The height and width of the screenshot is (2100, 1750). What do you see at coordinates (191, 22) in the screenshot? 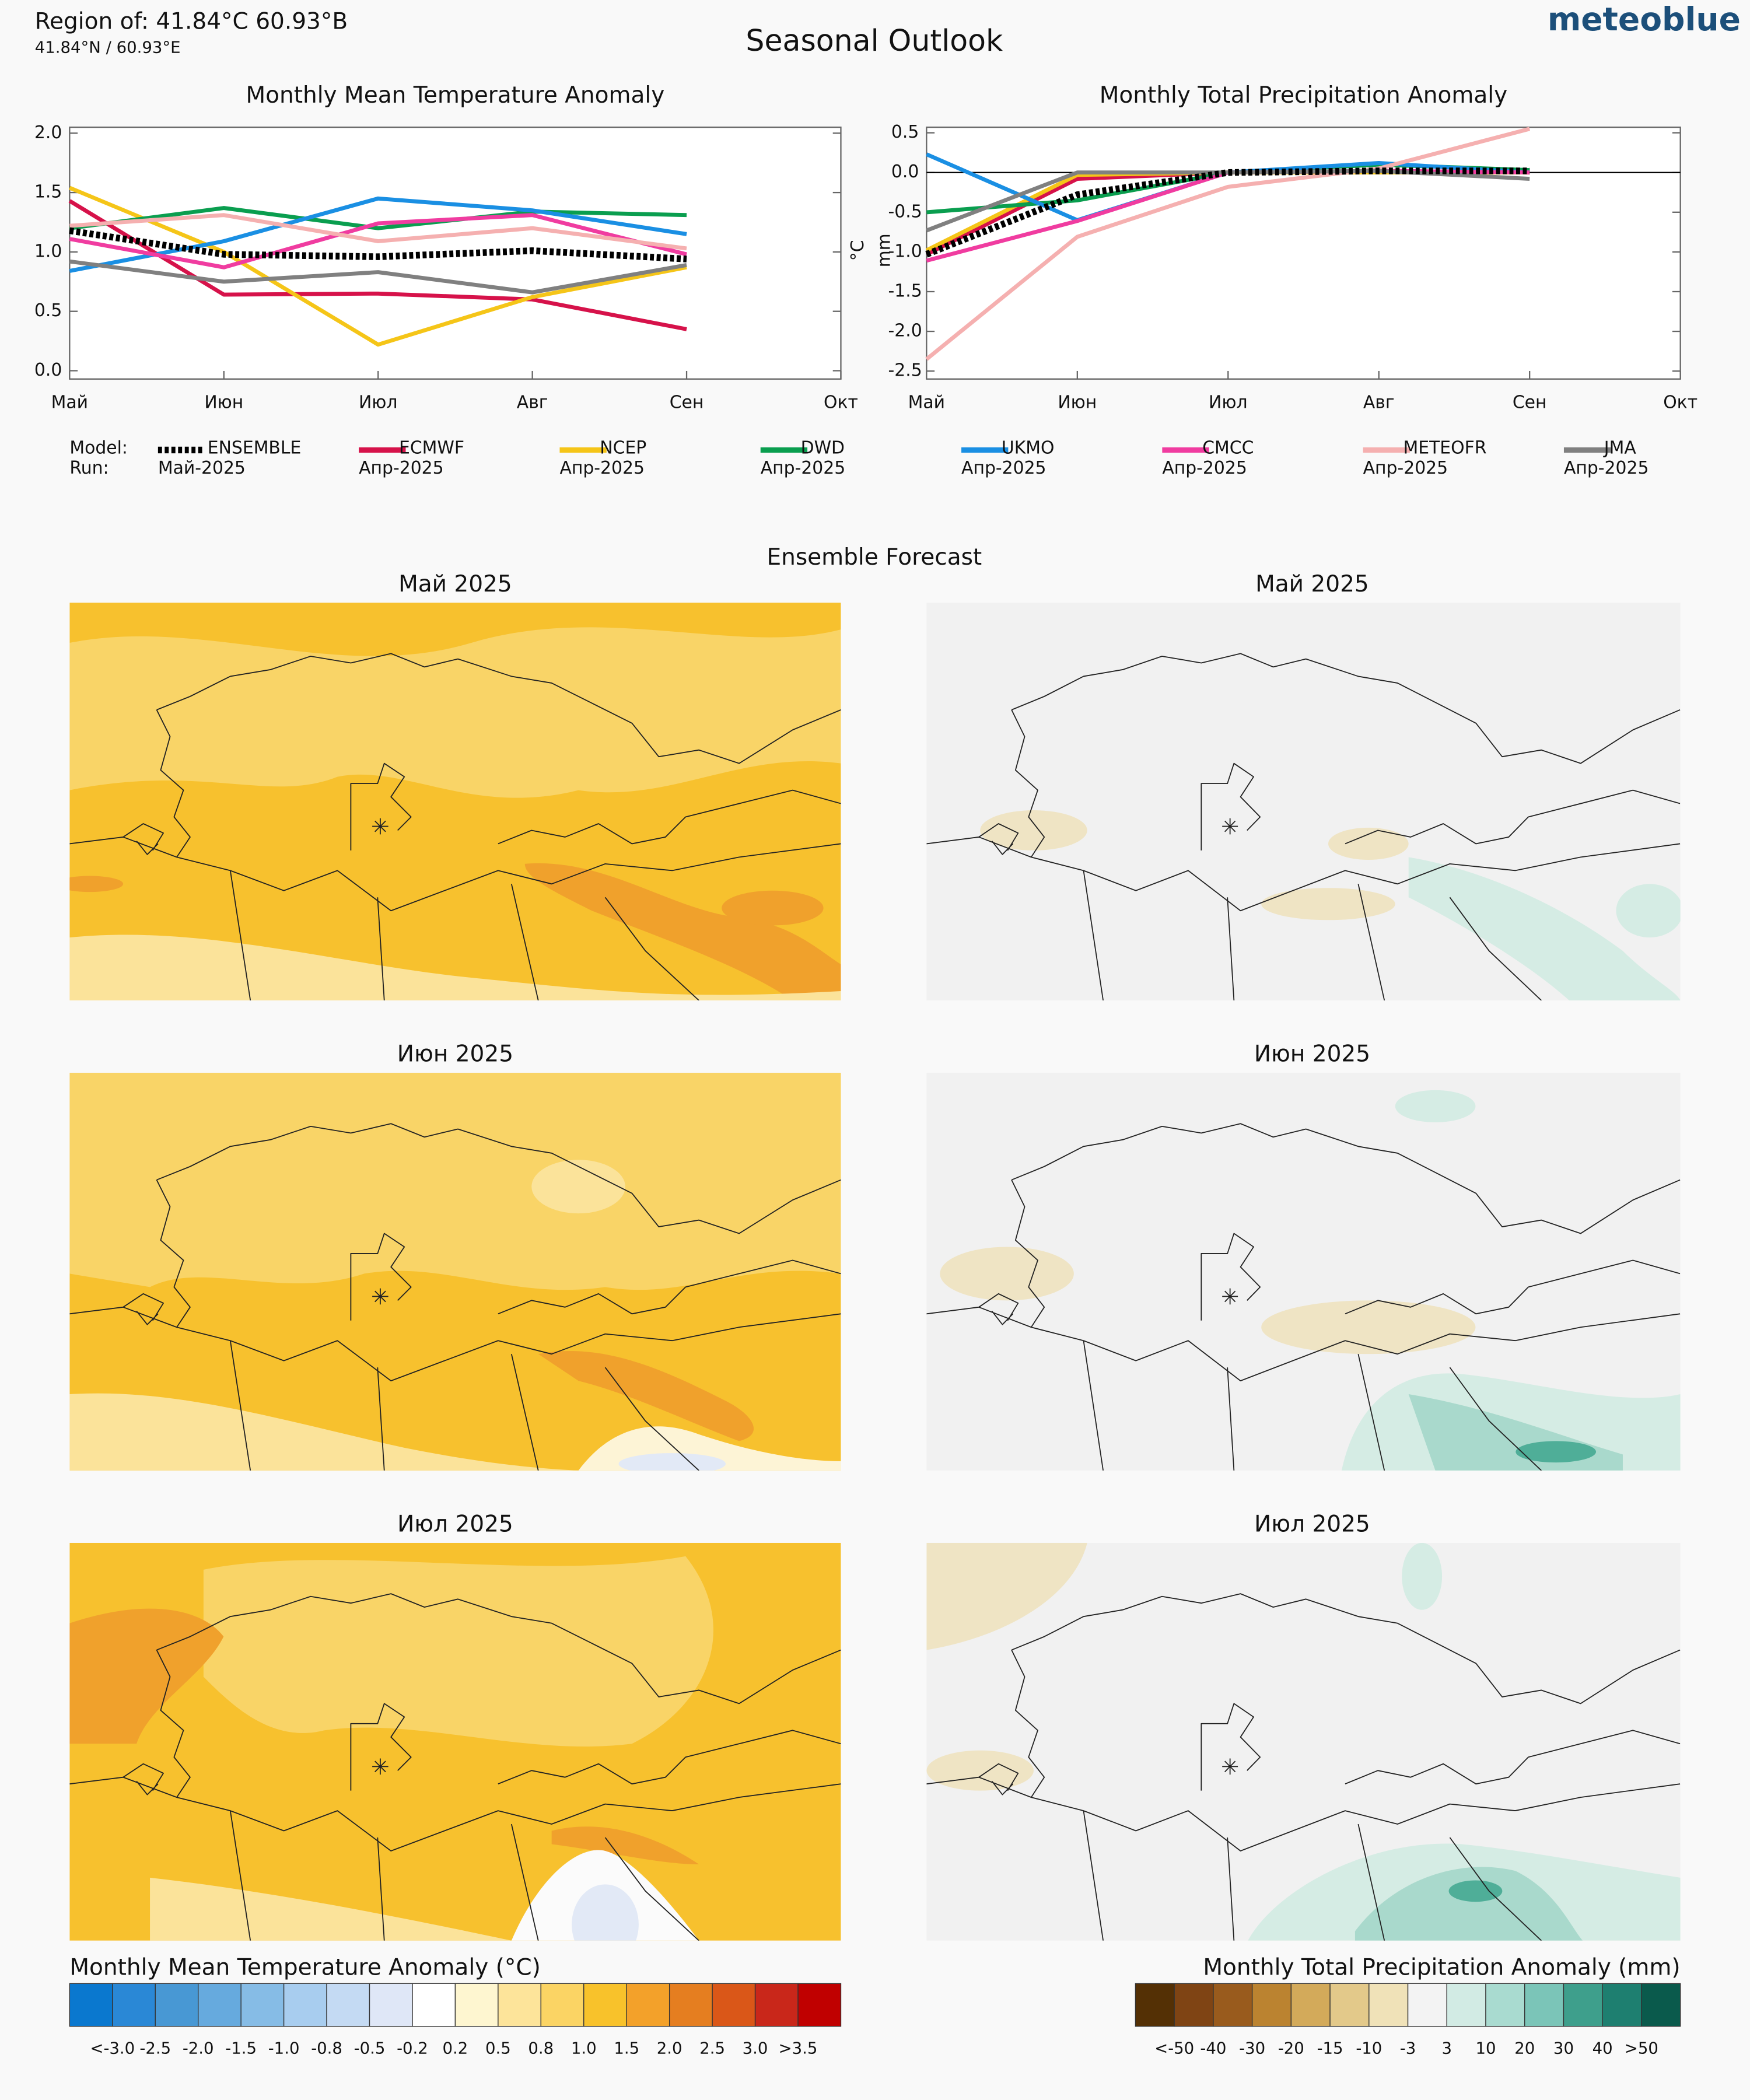
I see `region-title: Region of: 41.84°C 60.93°В` at bounding box center [191, 22].